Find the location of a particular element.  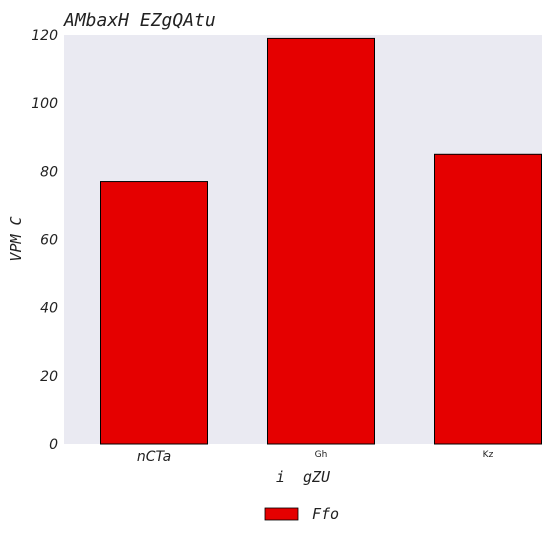

bar-gh is located at coordinates (321, 241).